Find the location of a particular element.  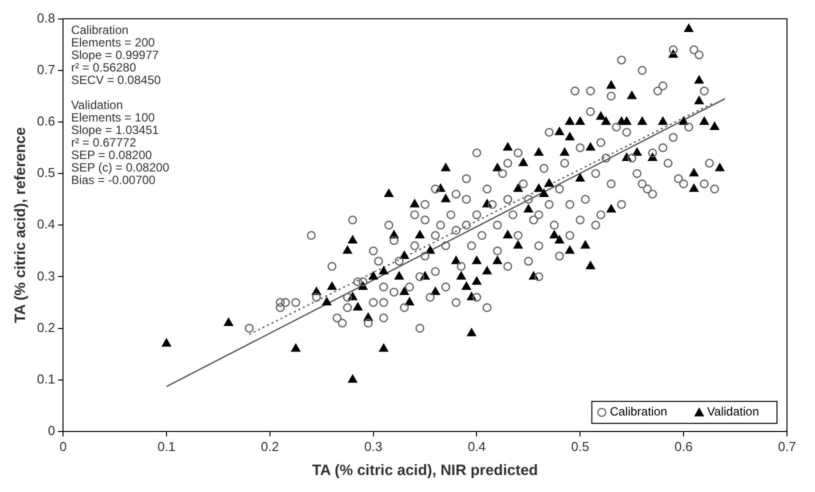

legend-label: Validation is located at coordinates (733, 411).